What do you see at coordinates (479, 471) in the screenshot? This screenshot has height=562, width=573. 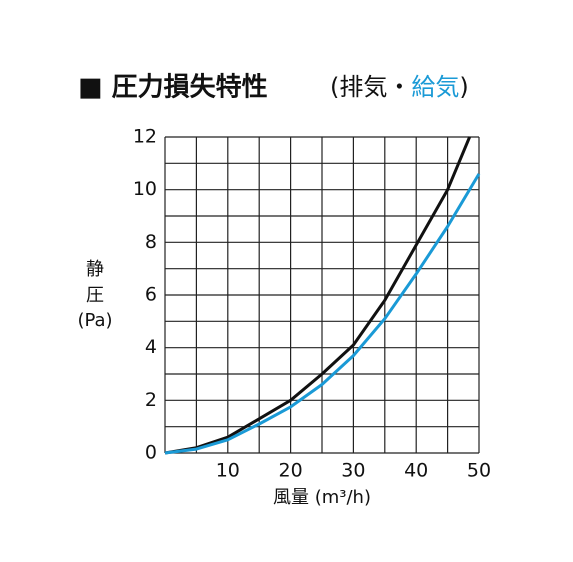 I see `x-tick-label: 50` at bounding box center [479, 471].